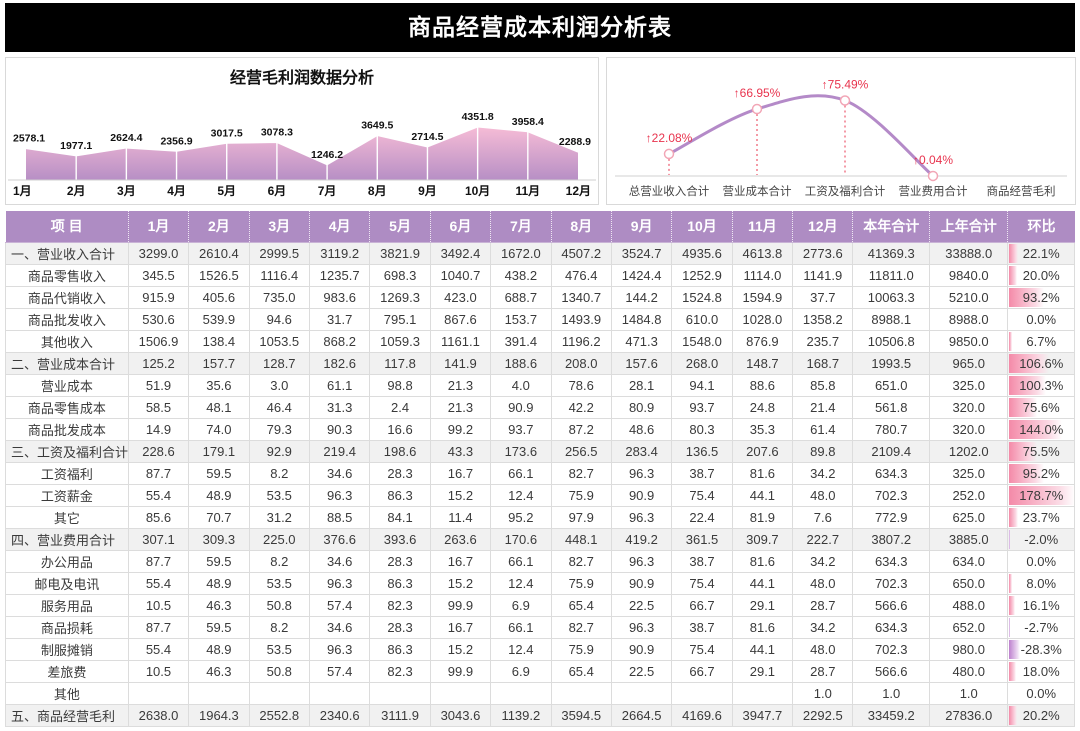 This screenshot has width=1080, height=731. Describe the element at coordinates (823, 407) in the screenshot. I see `value-cell: 21.4` at that location.